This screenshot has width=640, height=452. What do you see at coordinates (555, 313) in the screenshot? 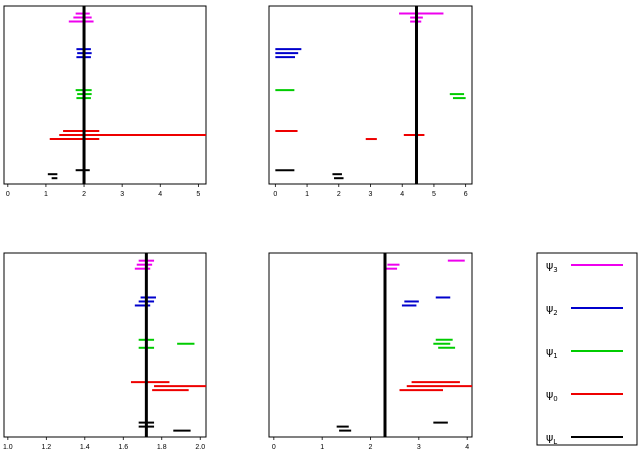
I see `legend-subscript: 2` at bounding box center [555, 313].